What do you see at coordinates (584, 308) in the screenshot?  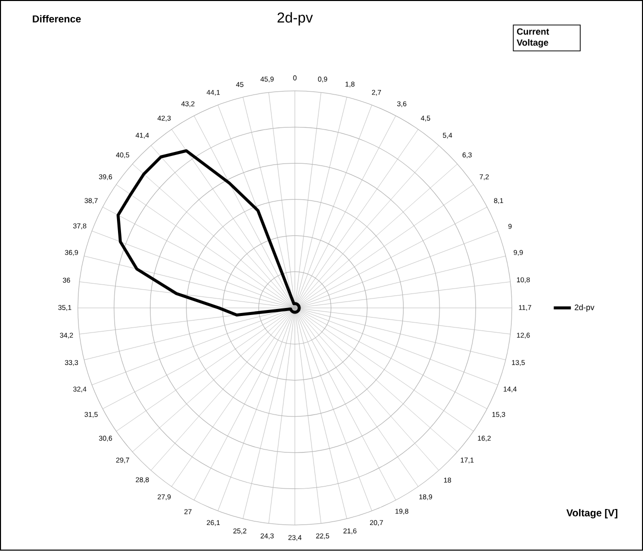 I see `legend-label: 2d-pv` at bounding box center [584, 308].